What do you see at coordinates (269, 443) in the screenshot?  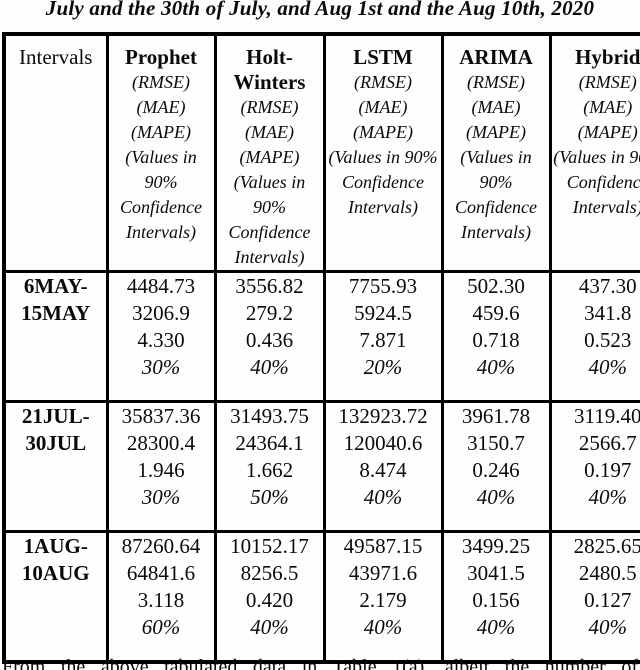 I see `mae-value: 24364.1` at bounding box center [269, 443].